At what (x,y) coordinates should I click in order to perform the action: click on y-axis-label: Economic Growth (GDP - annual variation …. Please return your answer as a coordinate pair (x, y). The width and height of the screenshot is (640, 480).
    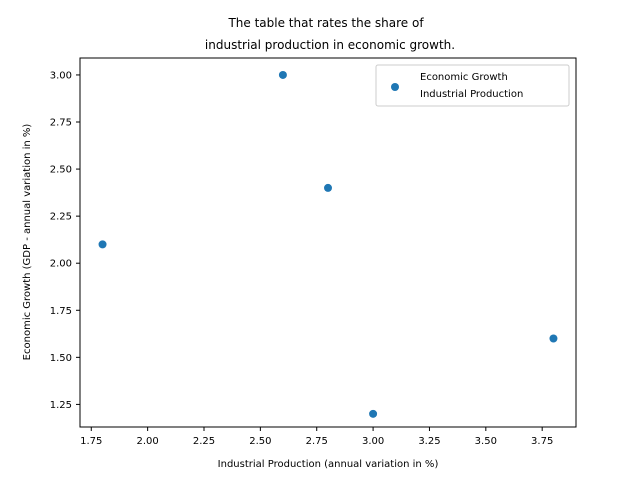
    Looking at the image, I should click on (27, 242).